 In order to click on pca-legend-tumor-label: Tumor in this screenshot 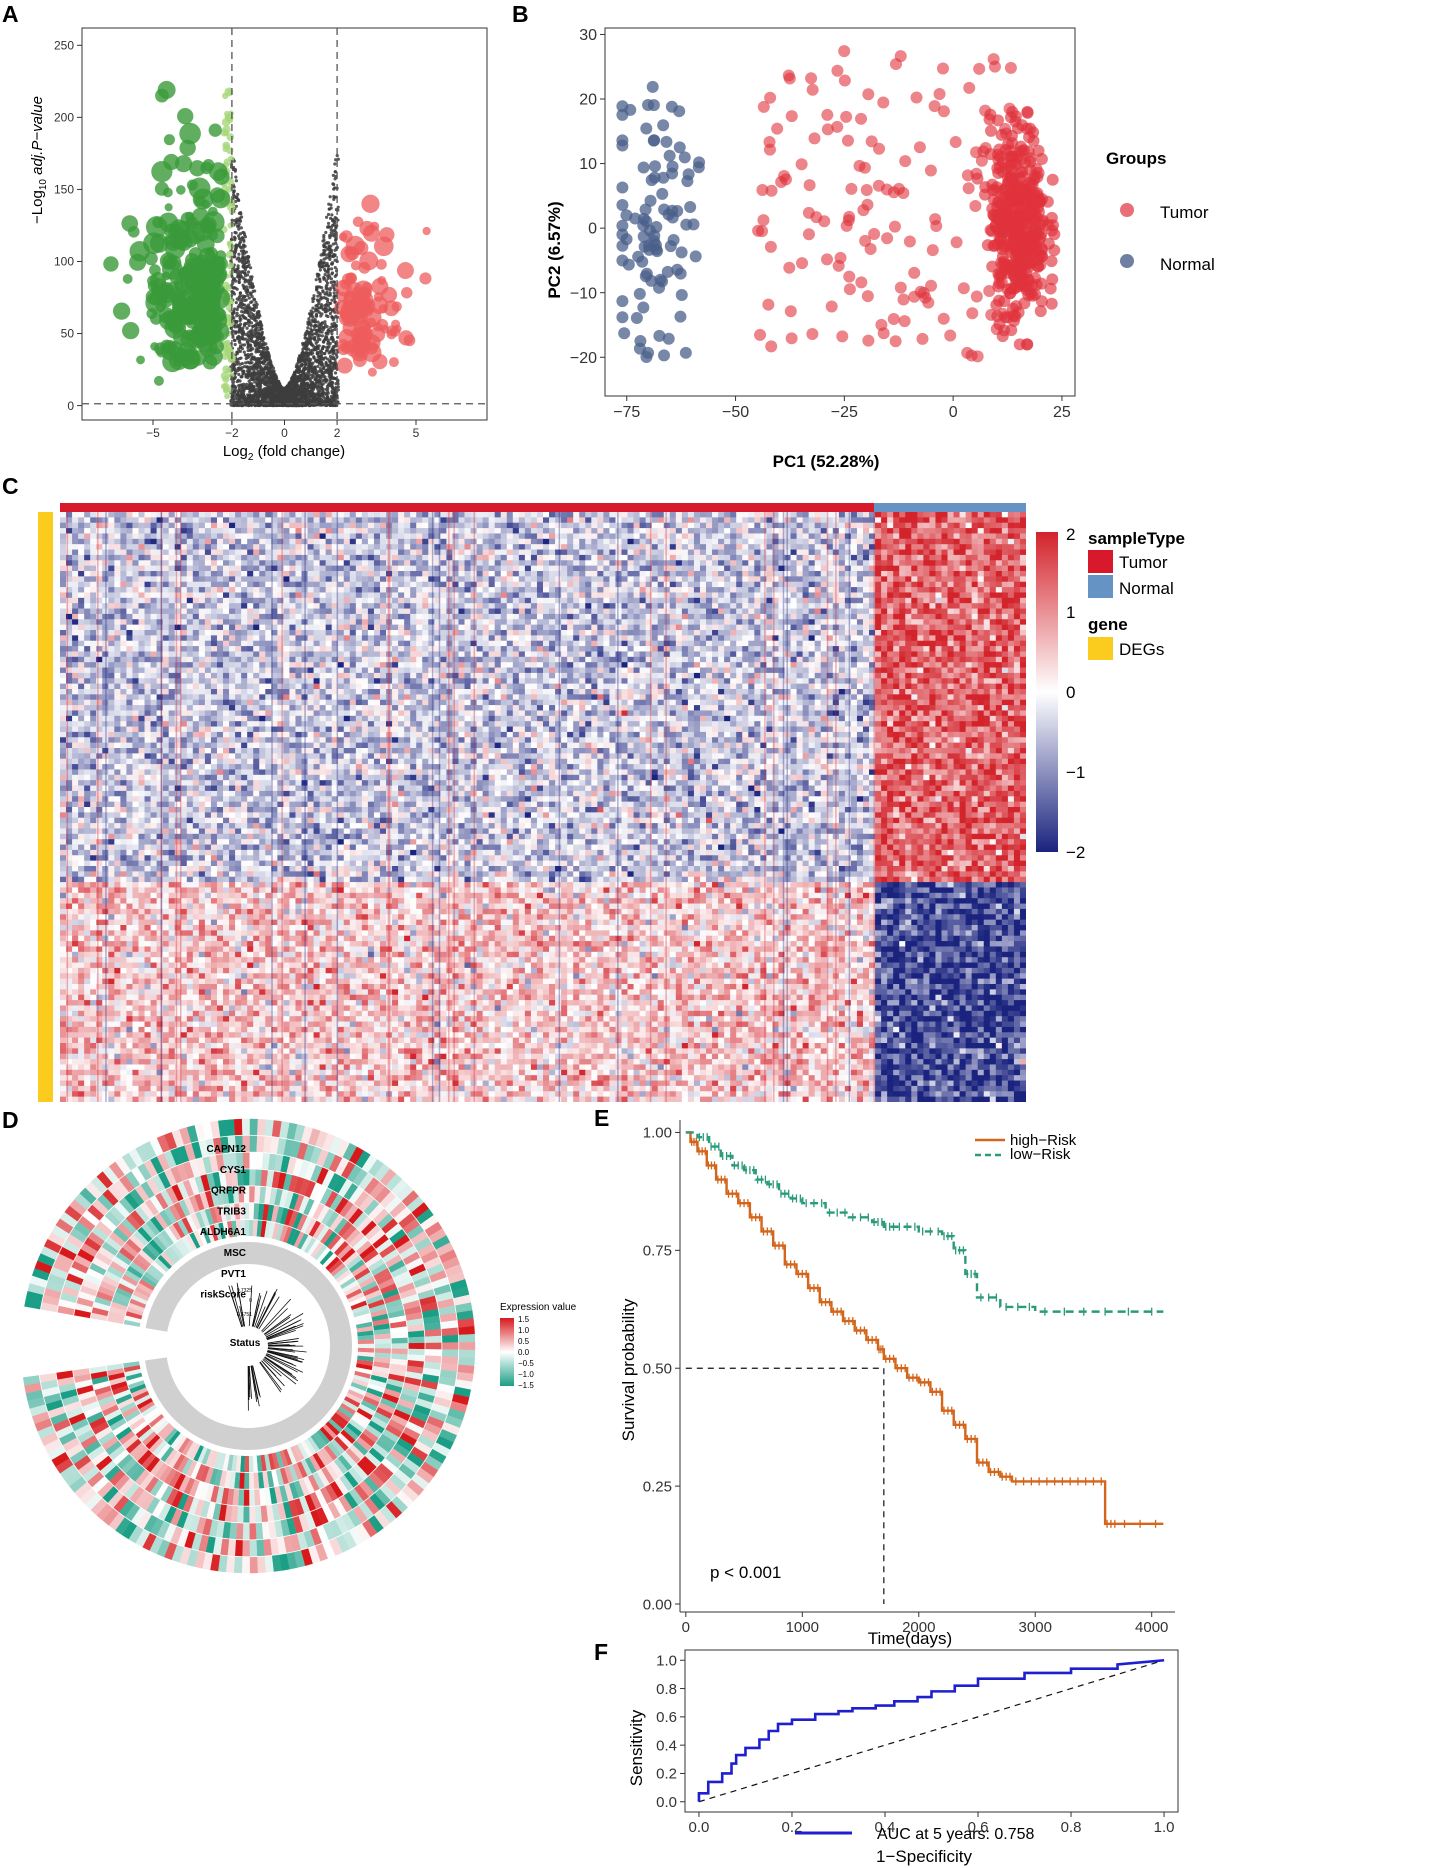, I will do `click(1184, 212)`.